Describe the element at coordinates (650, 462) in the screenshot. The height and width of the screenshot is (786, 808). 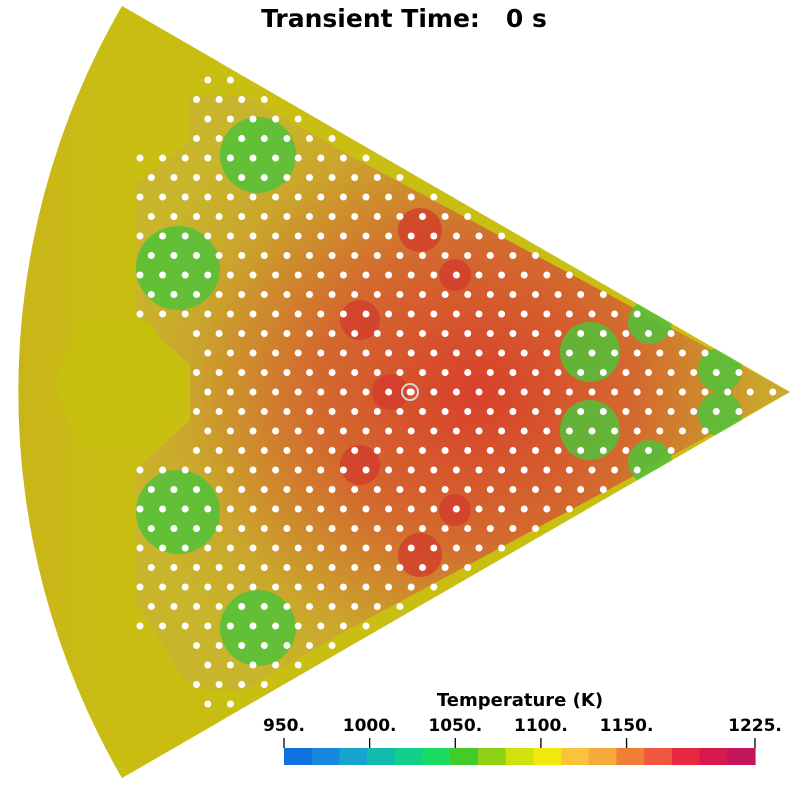
I see `cool-zone` at that location.